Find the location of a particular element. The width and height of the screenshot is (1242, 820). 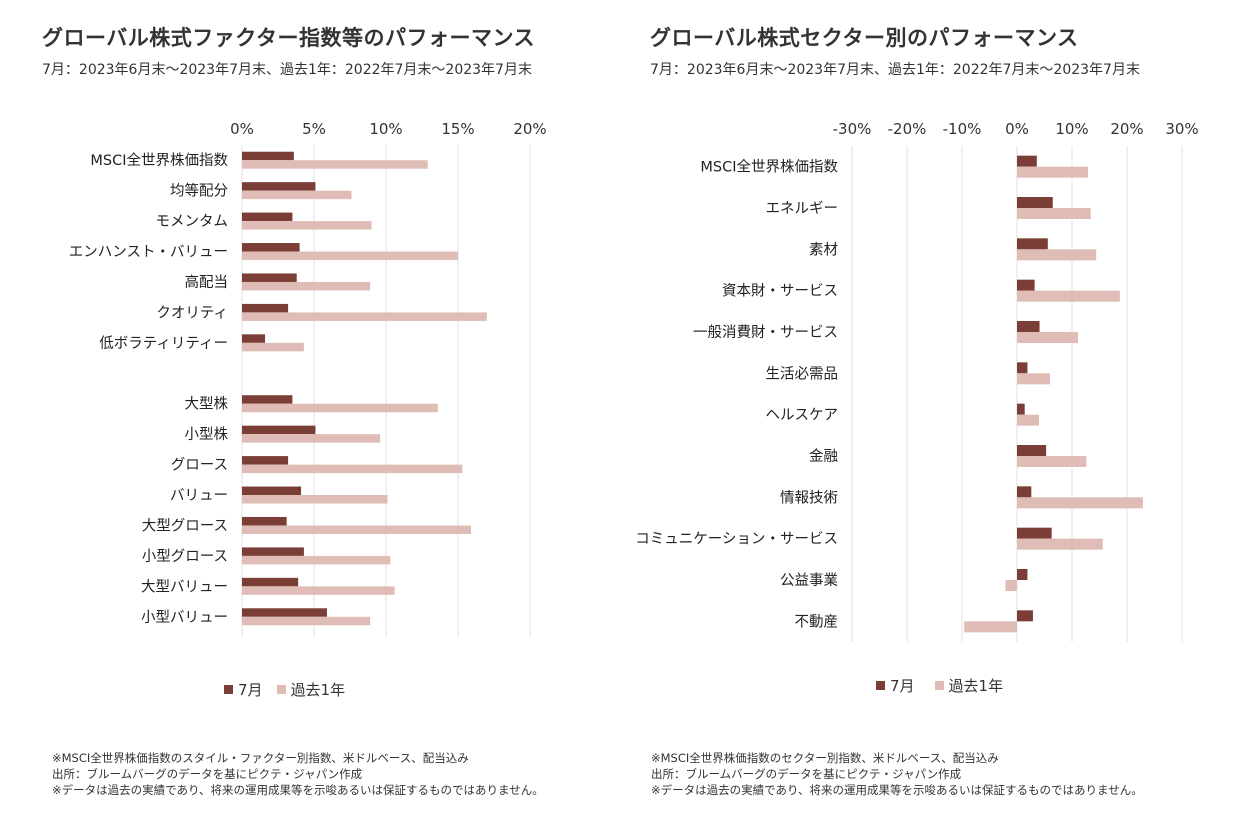

note-line: ※MSCI全世界株価指数のスタイル・ファクター別指数、米ドルベース、配当込み is located at coordinates (260, 758).